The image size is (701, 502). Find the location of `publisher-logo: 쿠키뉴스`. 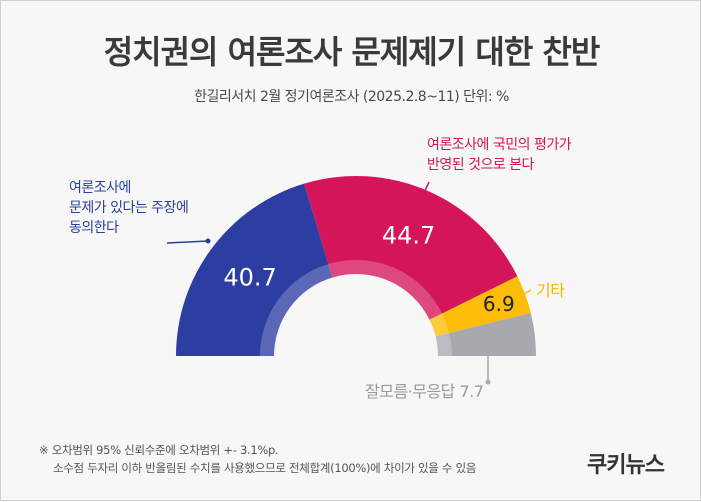

publisher-logo: 쿠키뉴스 is located at coordinates (626, 465).